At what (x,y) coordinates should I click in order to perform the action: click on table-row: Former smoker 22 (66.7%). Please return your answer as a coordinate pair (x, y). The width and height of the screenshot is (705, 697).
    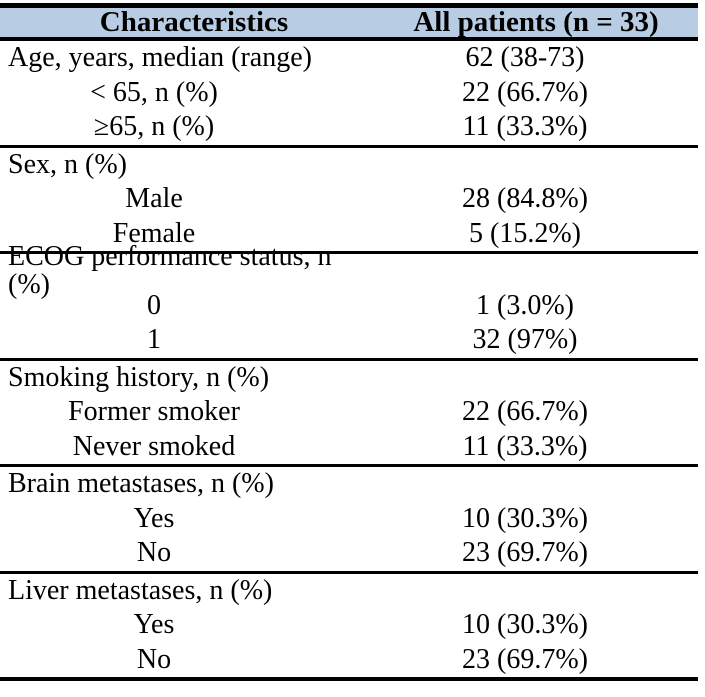
    Looking at the image, I should click on (349, 412).